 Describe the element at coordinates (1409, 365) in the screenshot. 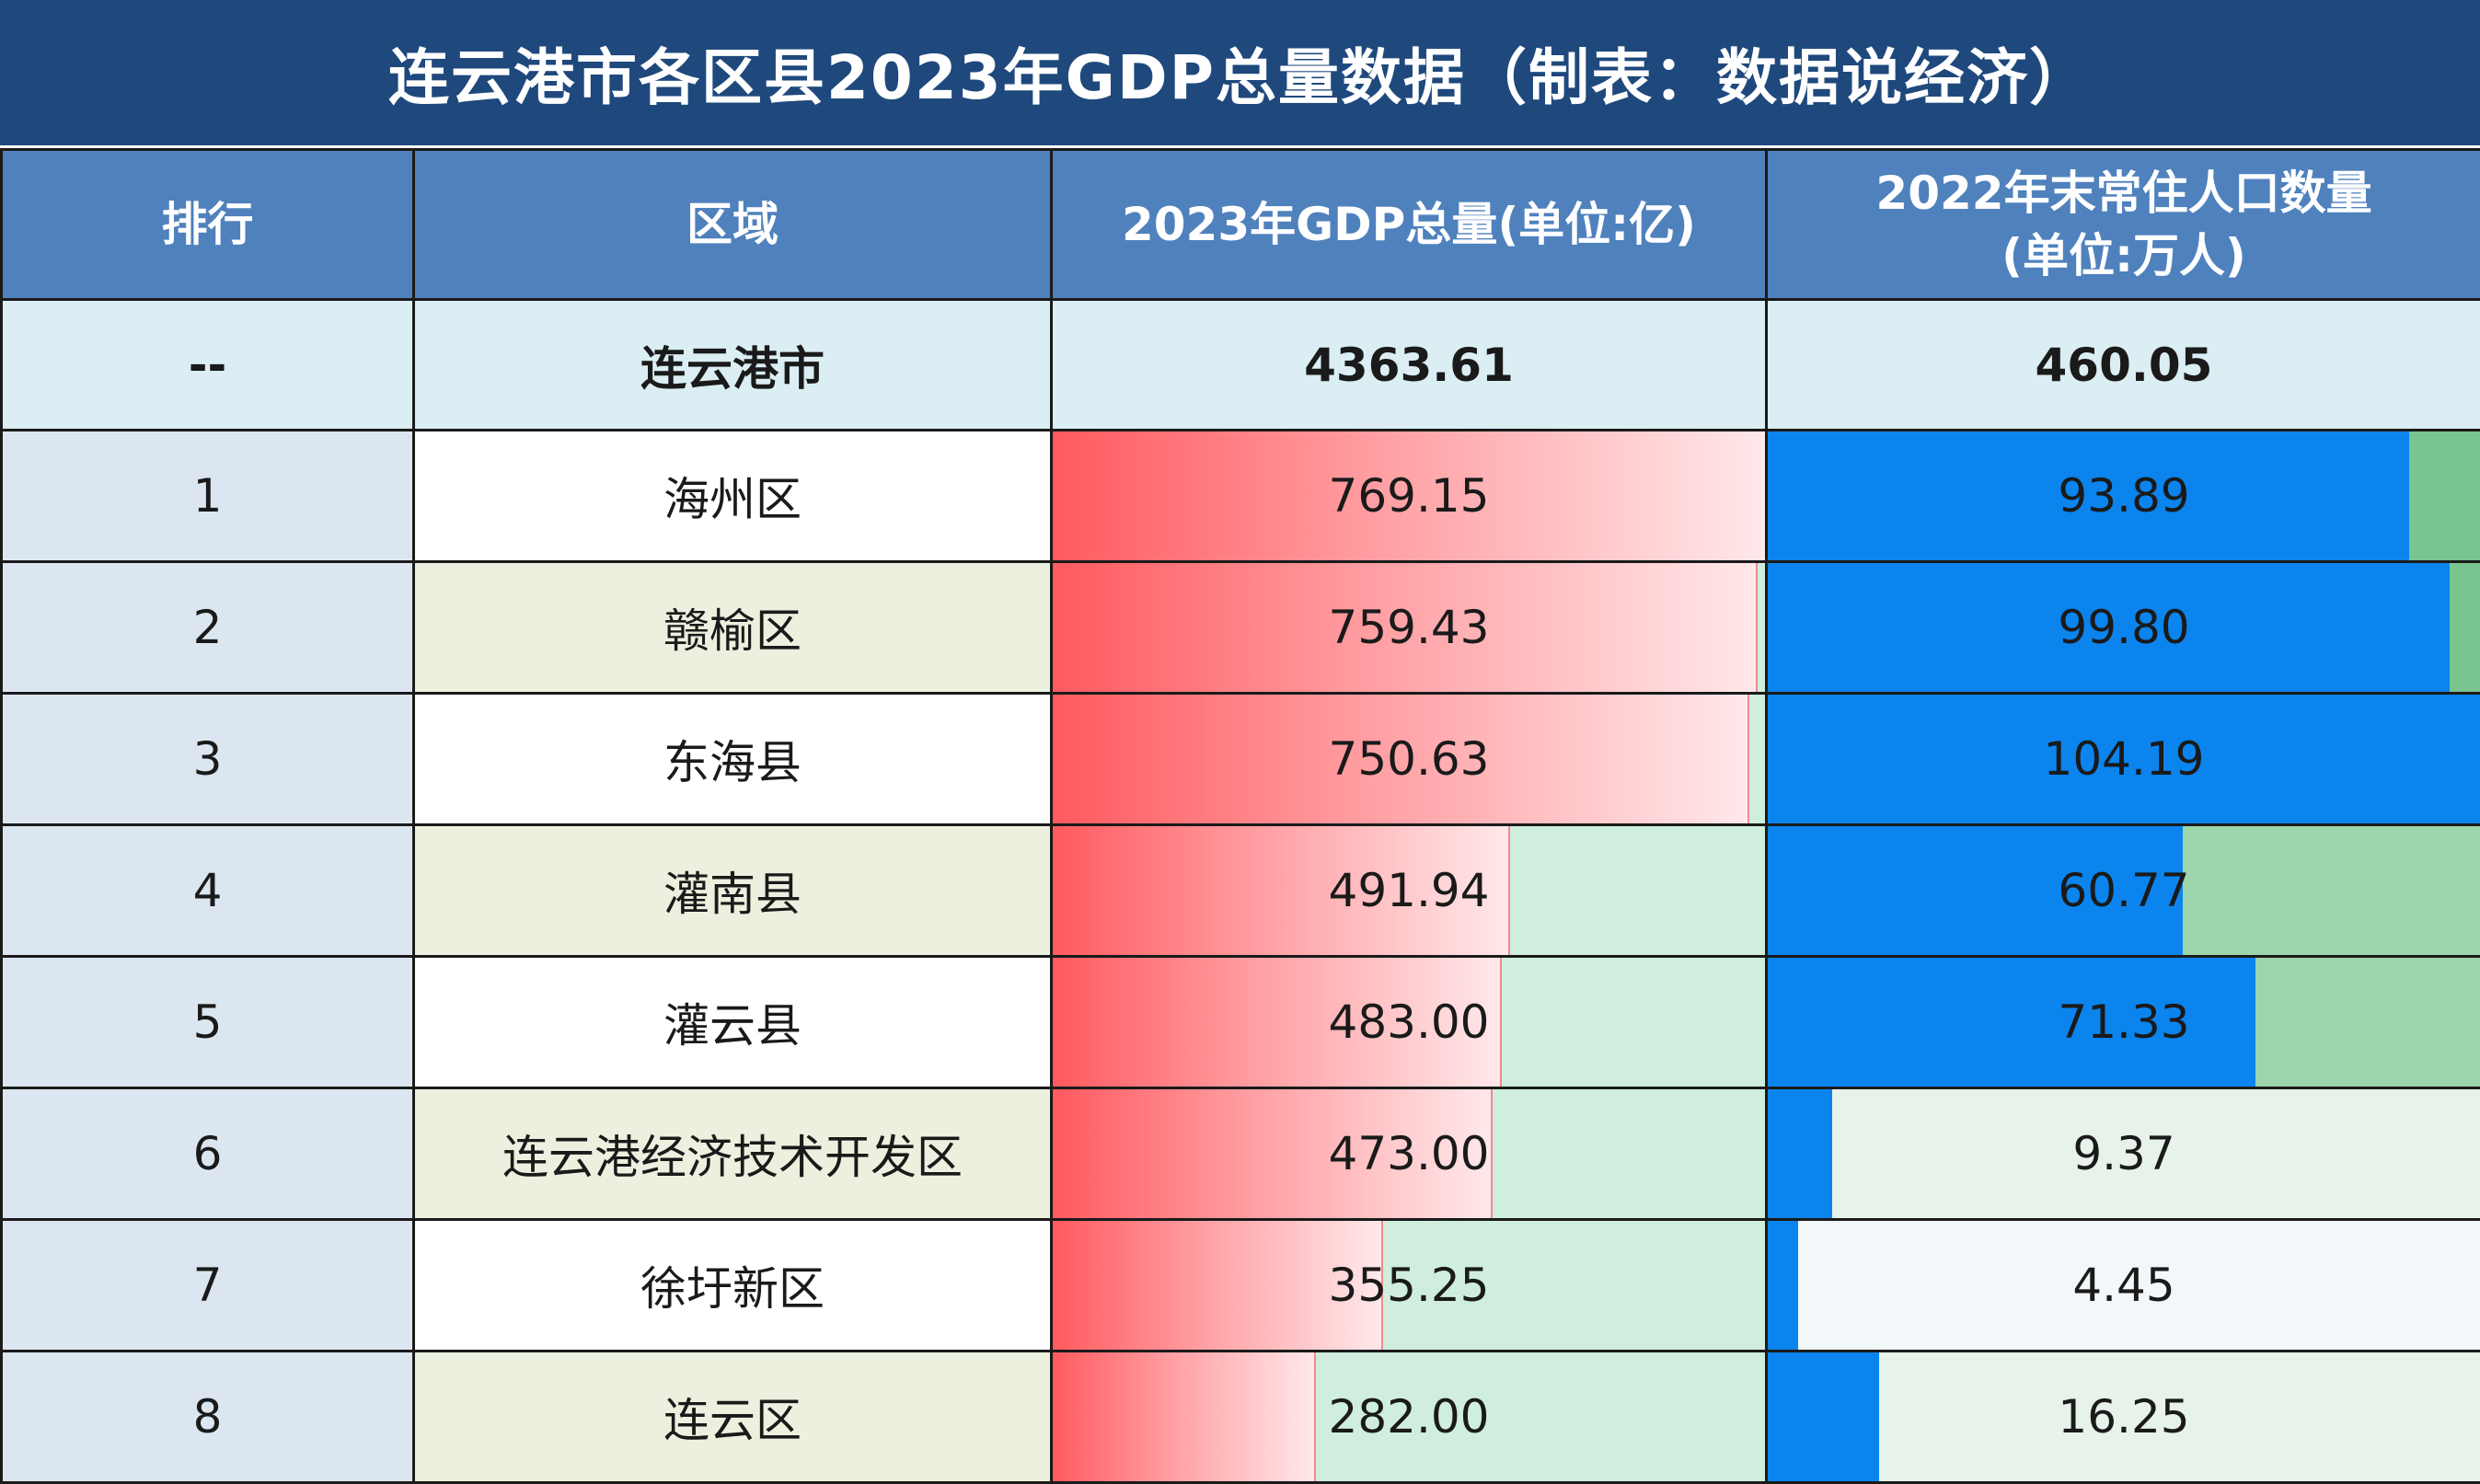

I see `total-gdp: 4363.61` at that location.